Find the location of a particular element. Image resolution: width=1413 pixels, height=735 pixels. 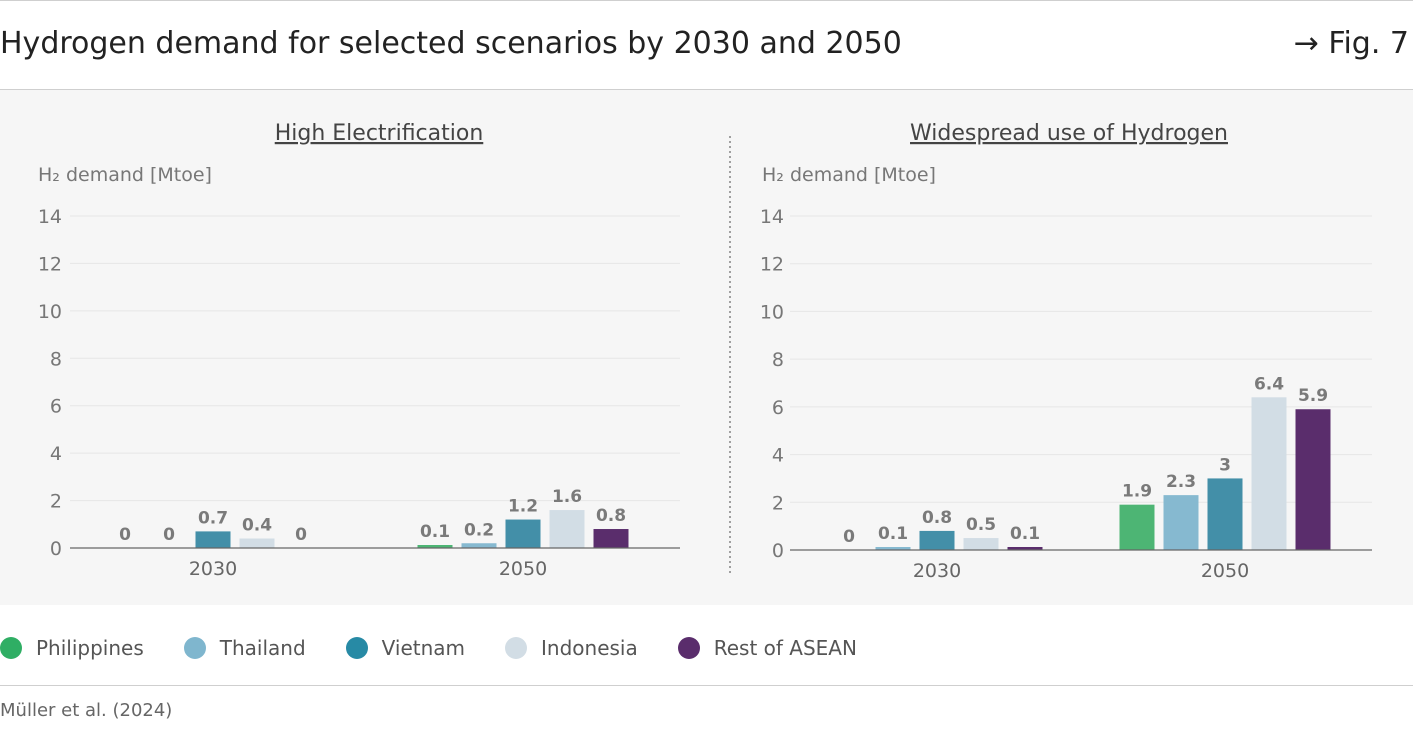

data-label: 3 is located at coordinates (1225, 465).